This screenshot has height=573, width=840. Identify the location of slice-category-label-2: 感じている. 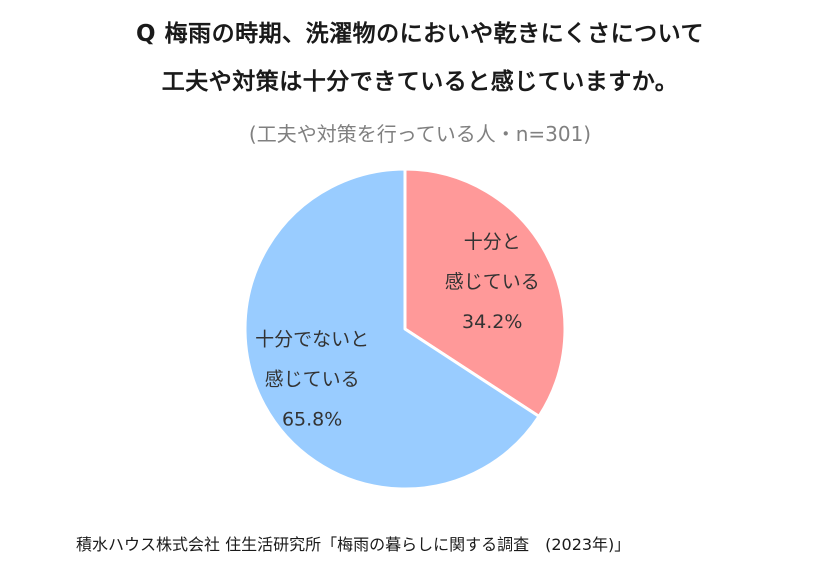
(312, 379).